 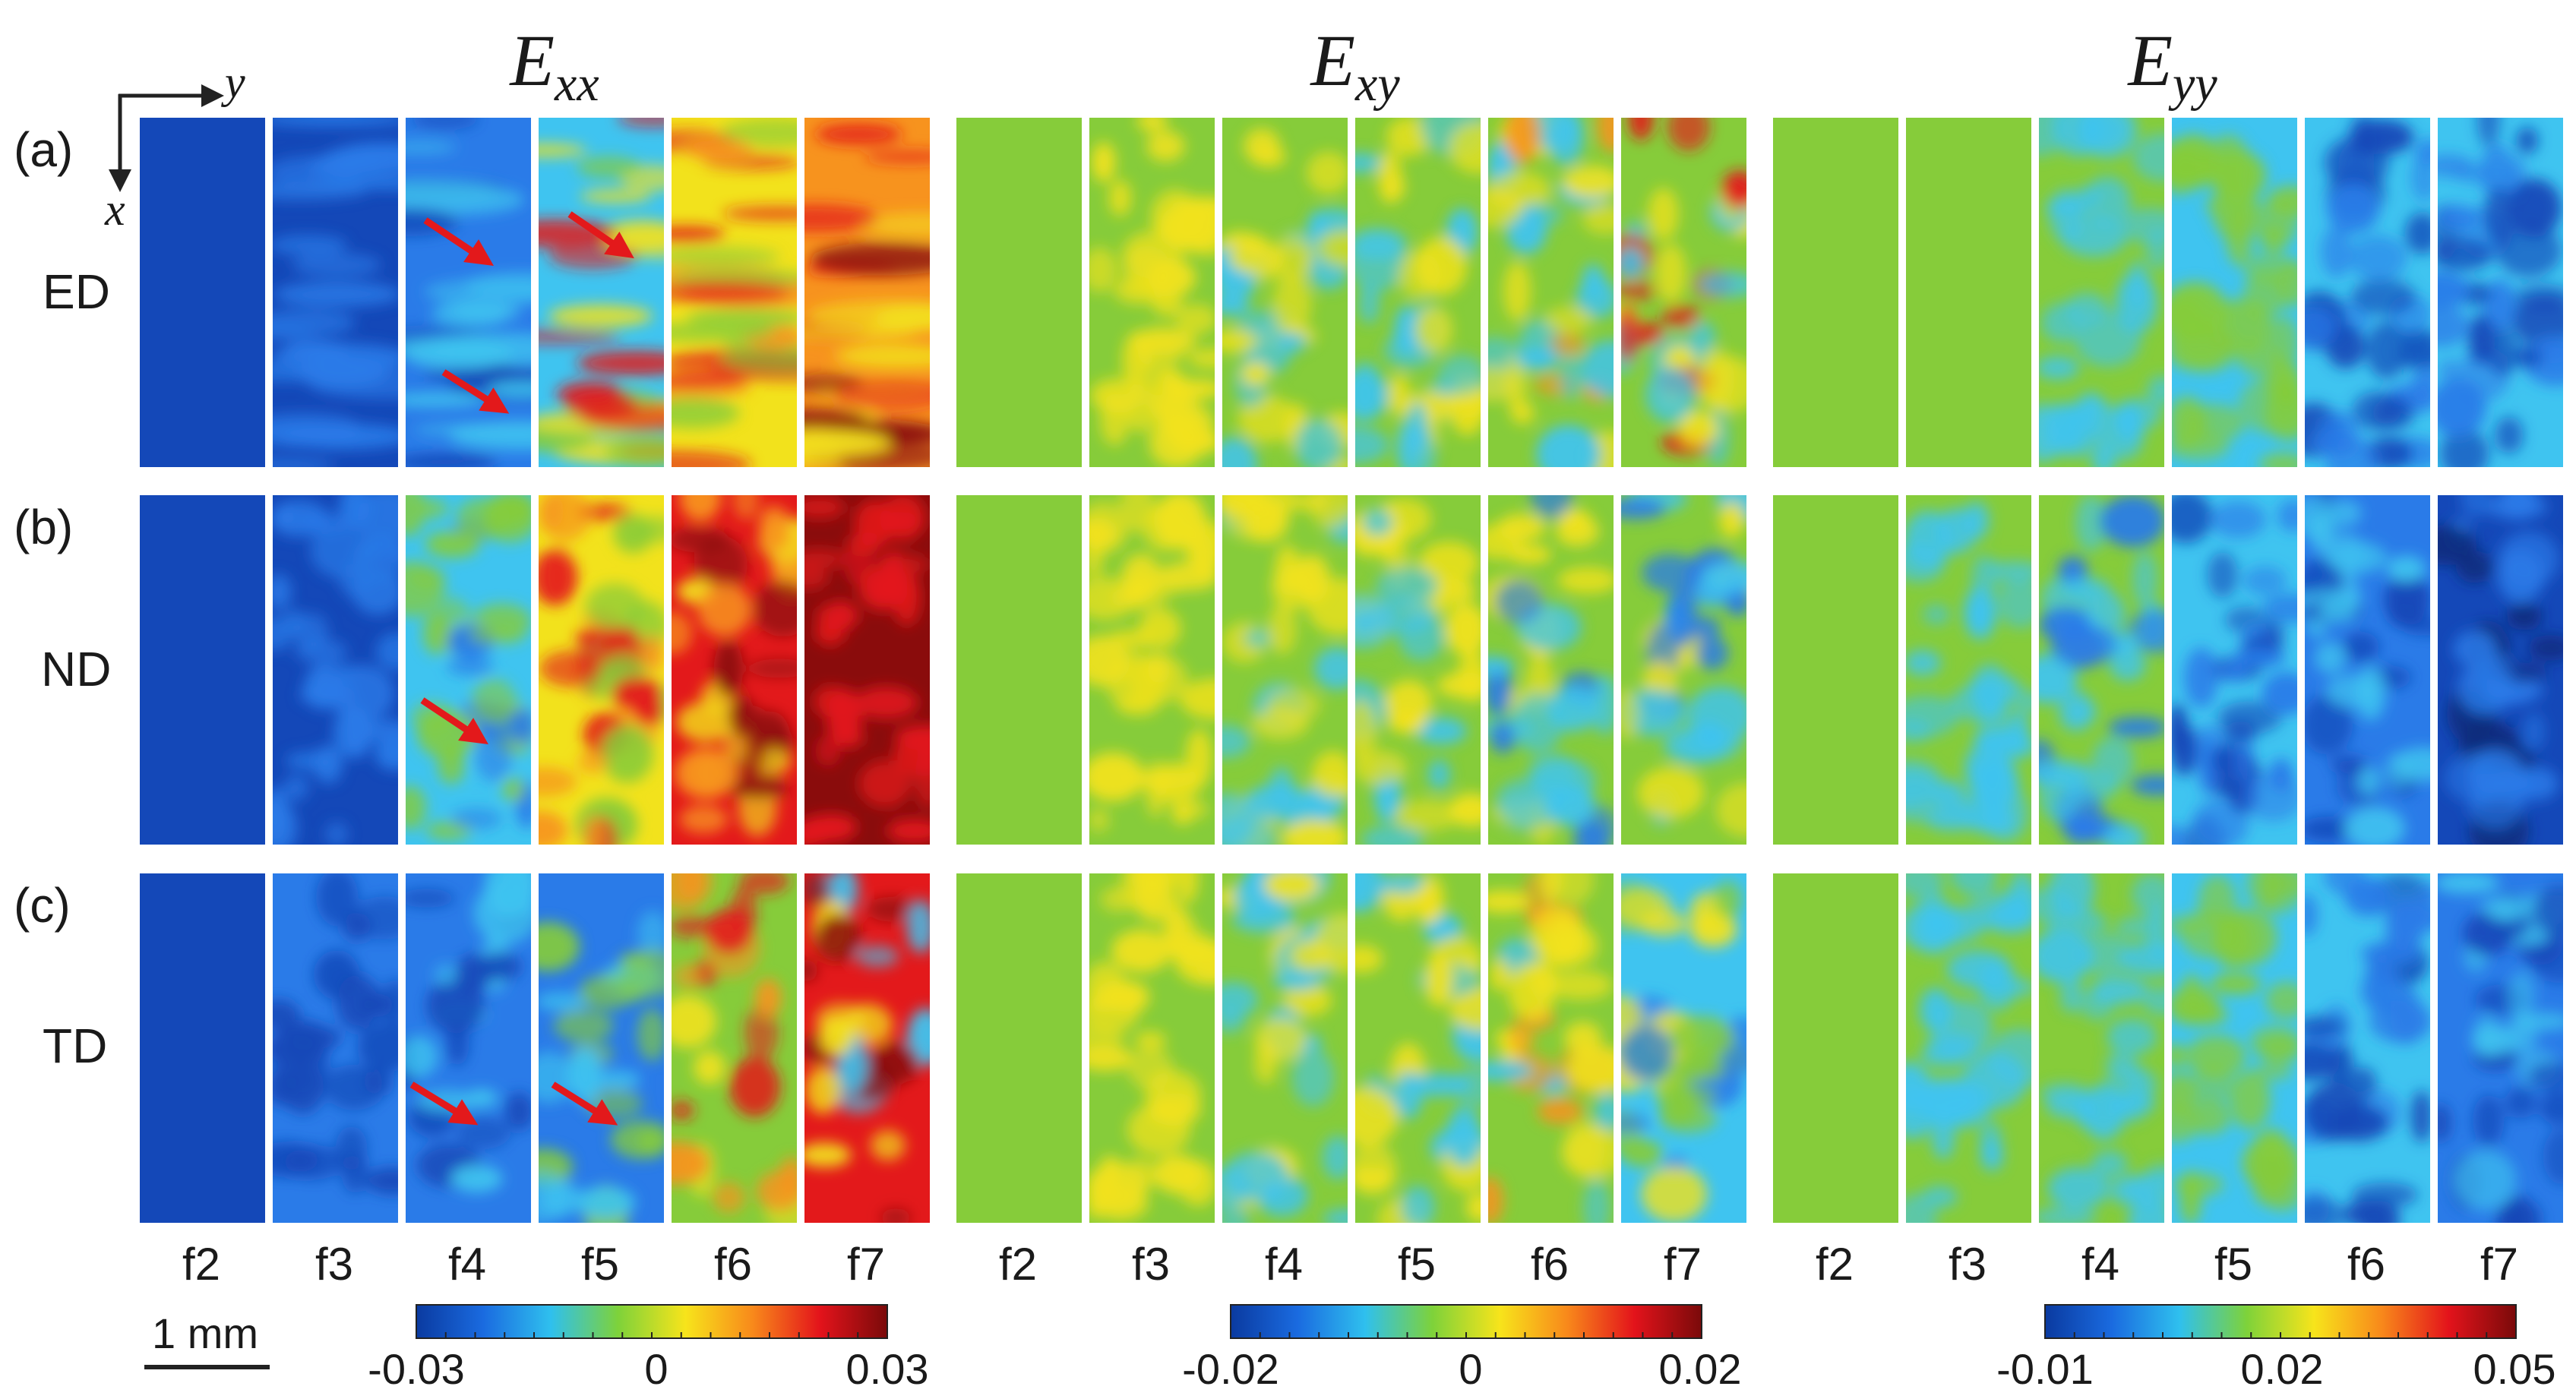 I want to click on frame-label-eyy-f7: f7, so click(x=2499, y=1264).